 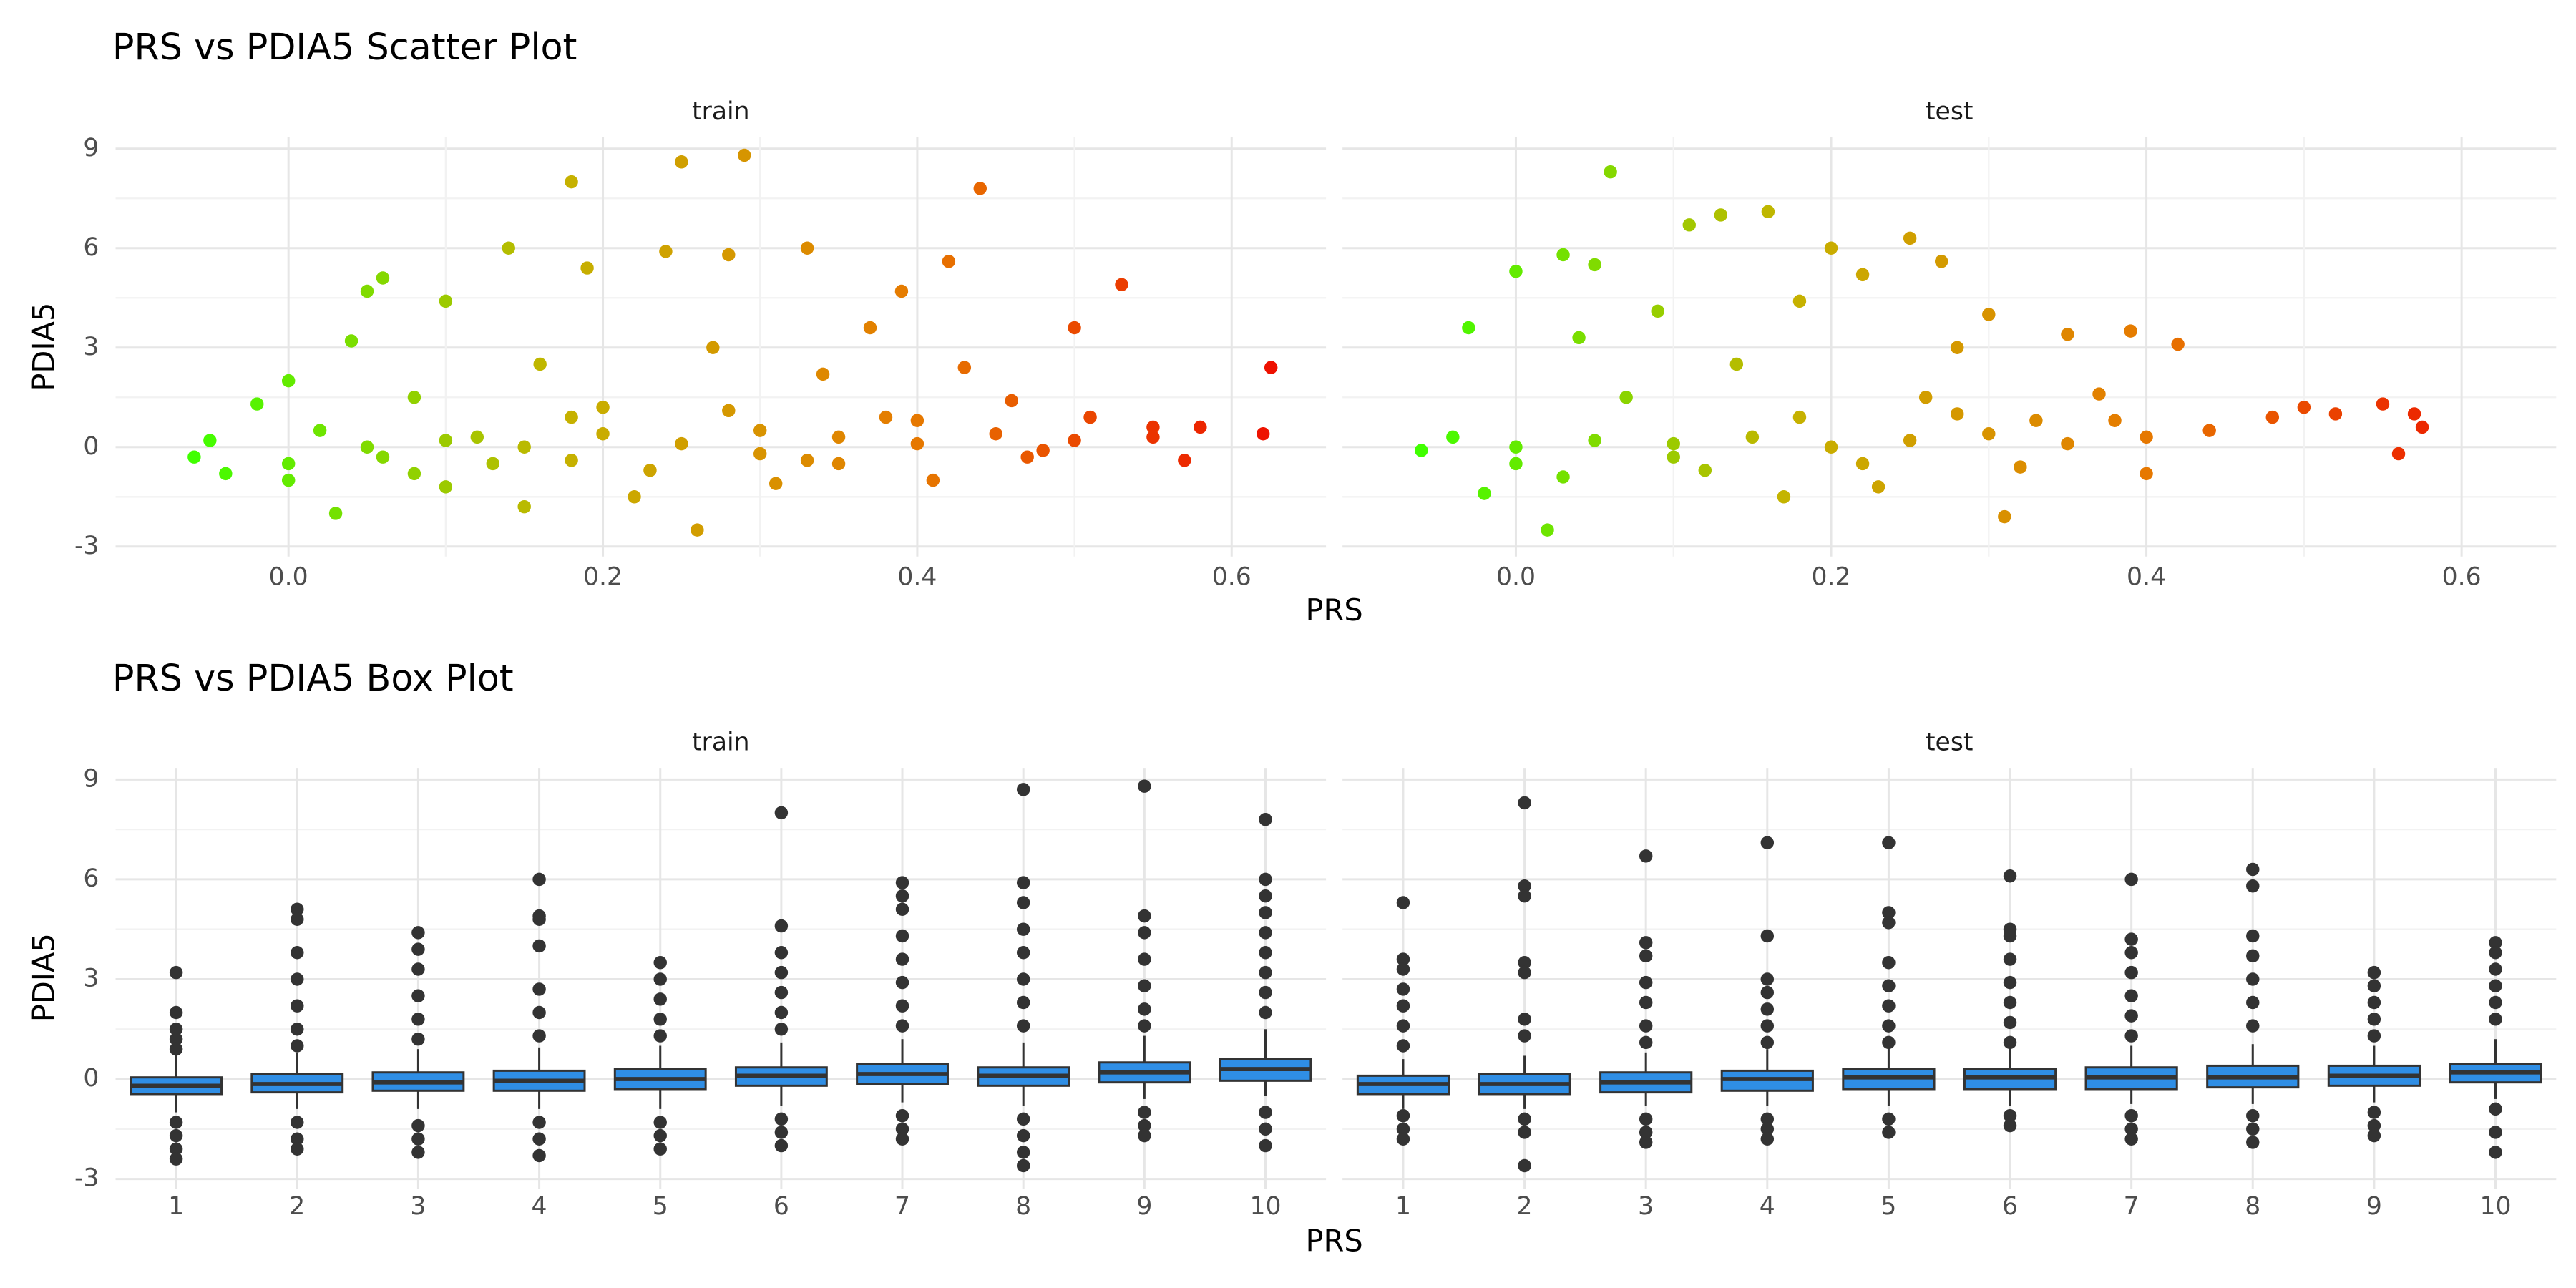 What do you see at coordinates (297, 1206) in the screenshot?
I see `x-tick-label: 2` at bounding box center [297, 1206].